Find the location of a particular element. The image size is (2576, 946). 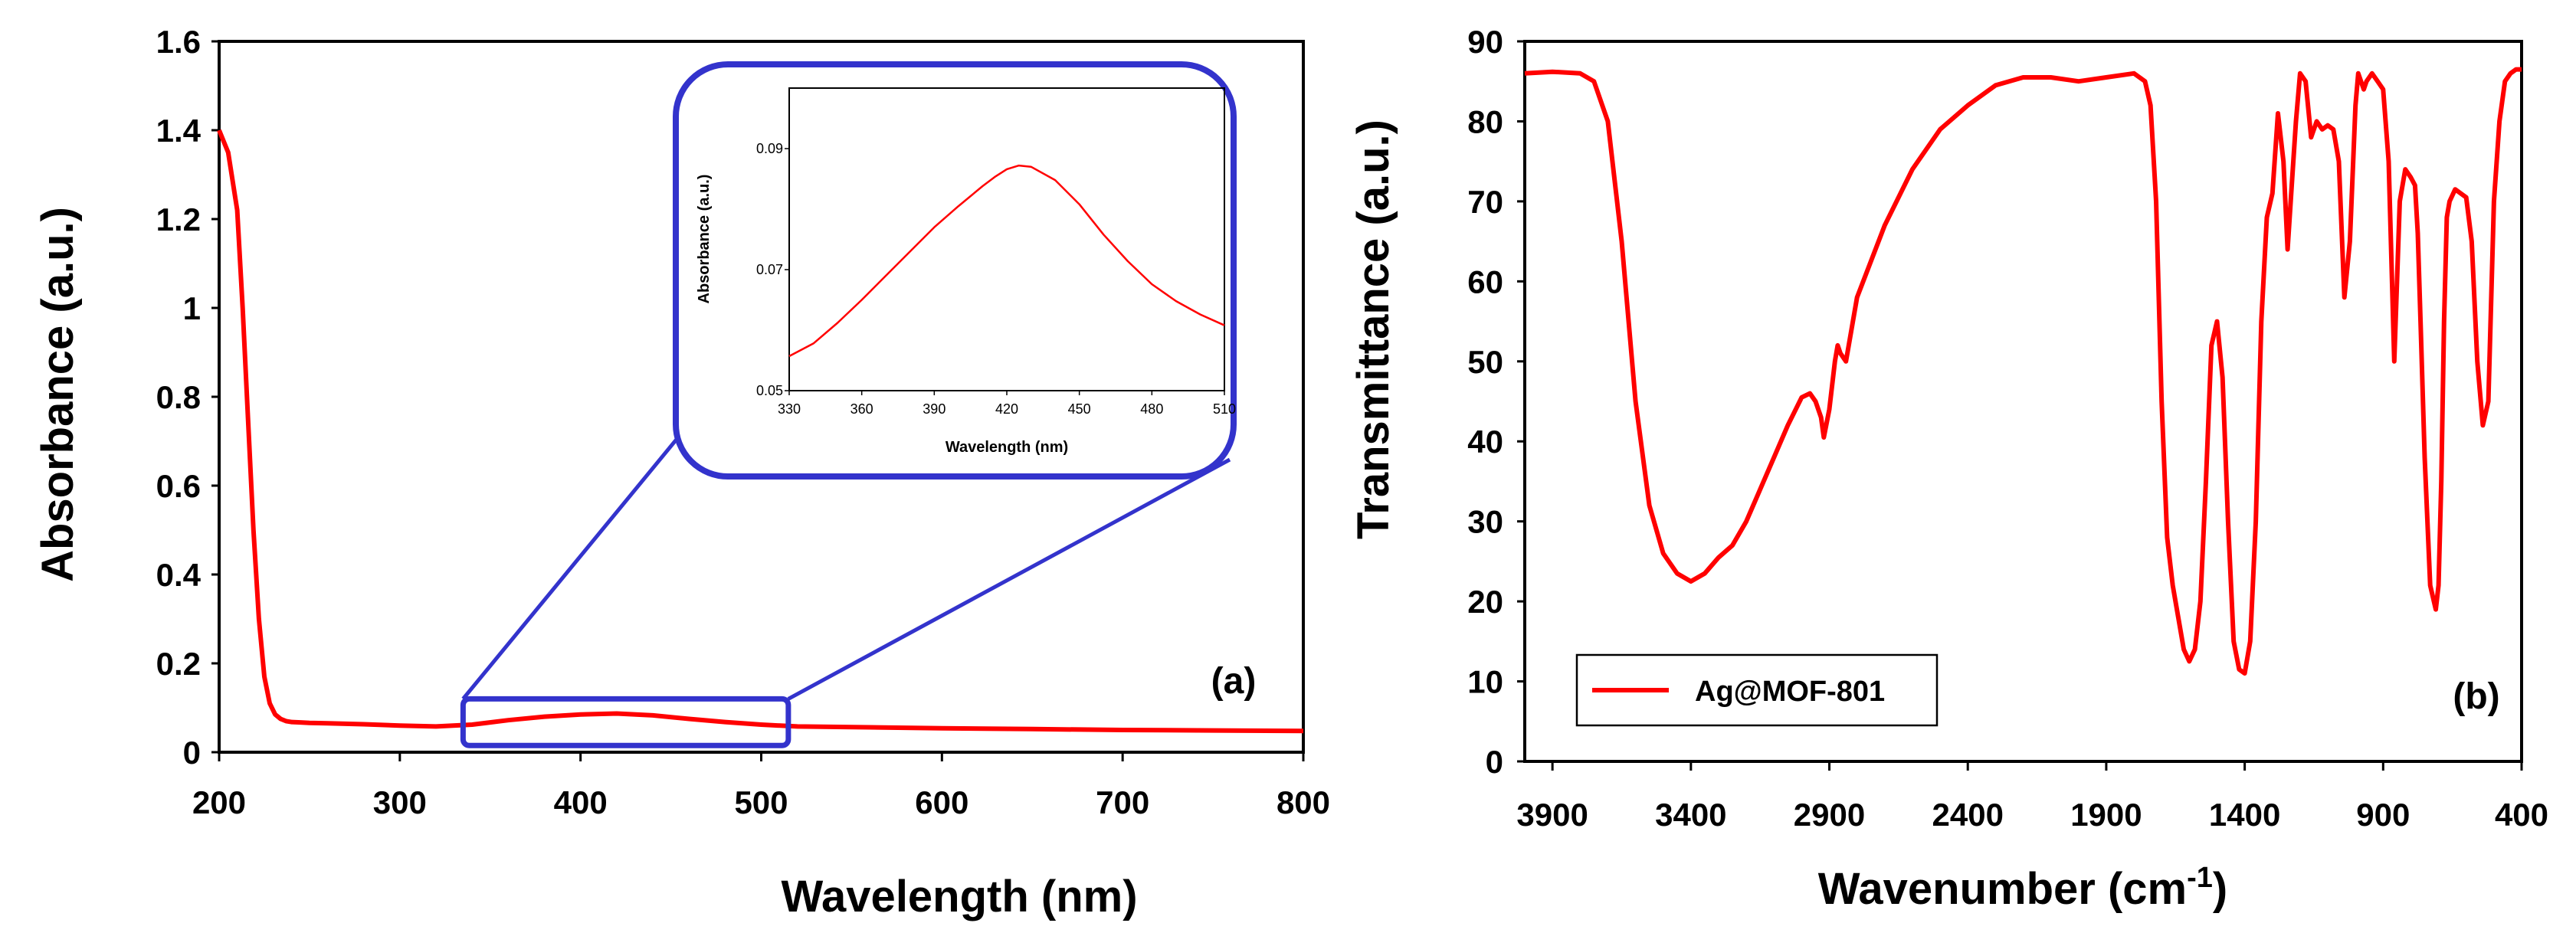

panel-b-ytick: 20 is located at coordinates (1485, 602).